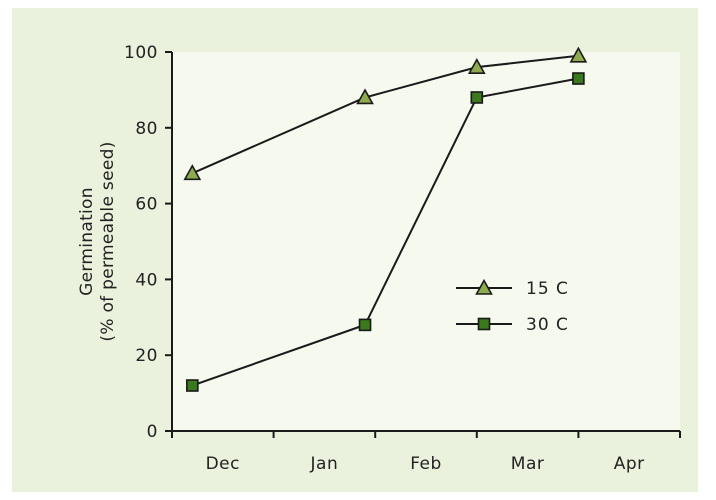 The image size is (716, 500). Describe the element at coordinates (146, 129) in the screenshot. I see `y-tick-label: 80` at that location.